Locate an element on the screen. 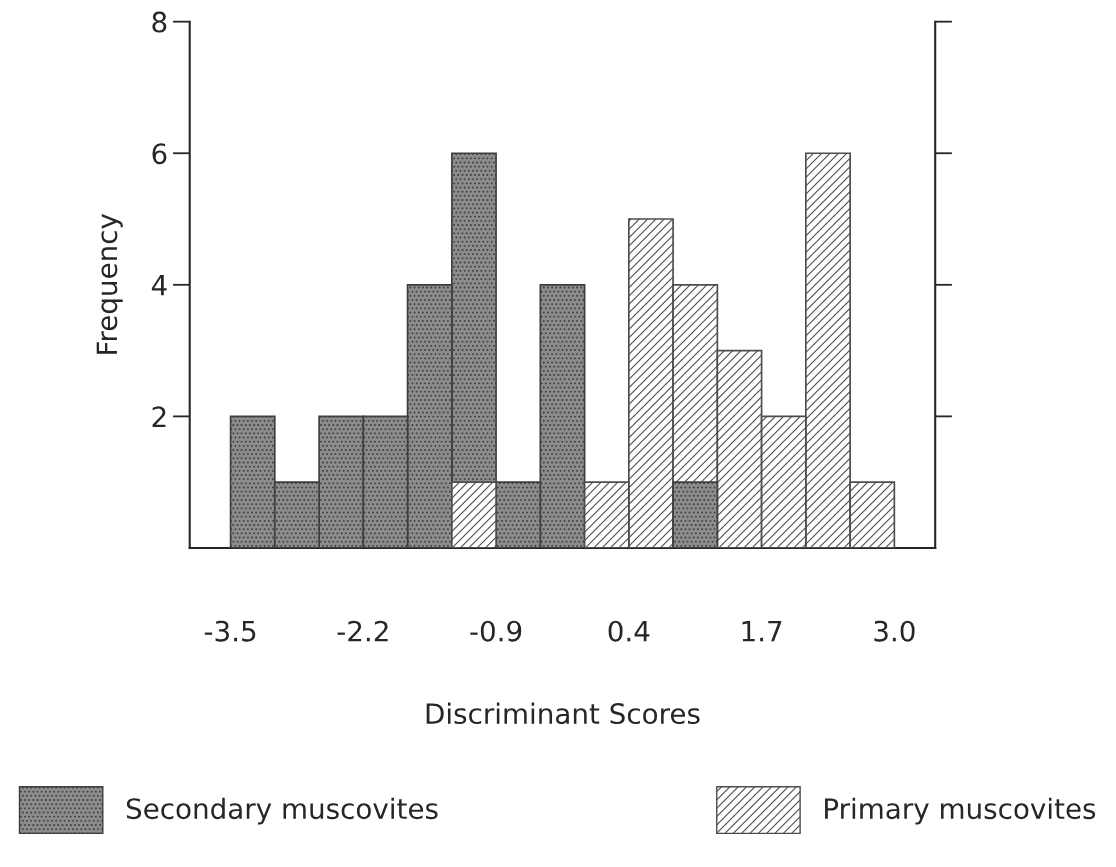  x-tick-label: 1.7 is located at coordinates (762, 631).